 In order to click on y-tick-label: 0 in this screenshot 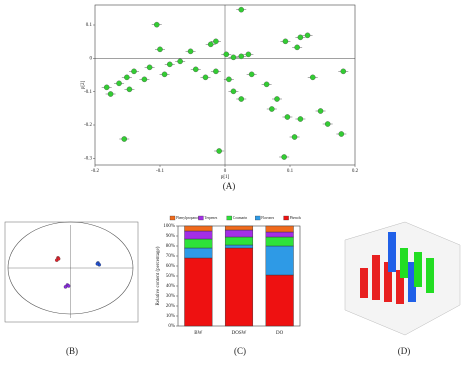, I will do `click(91, 58)`.